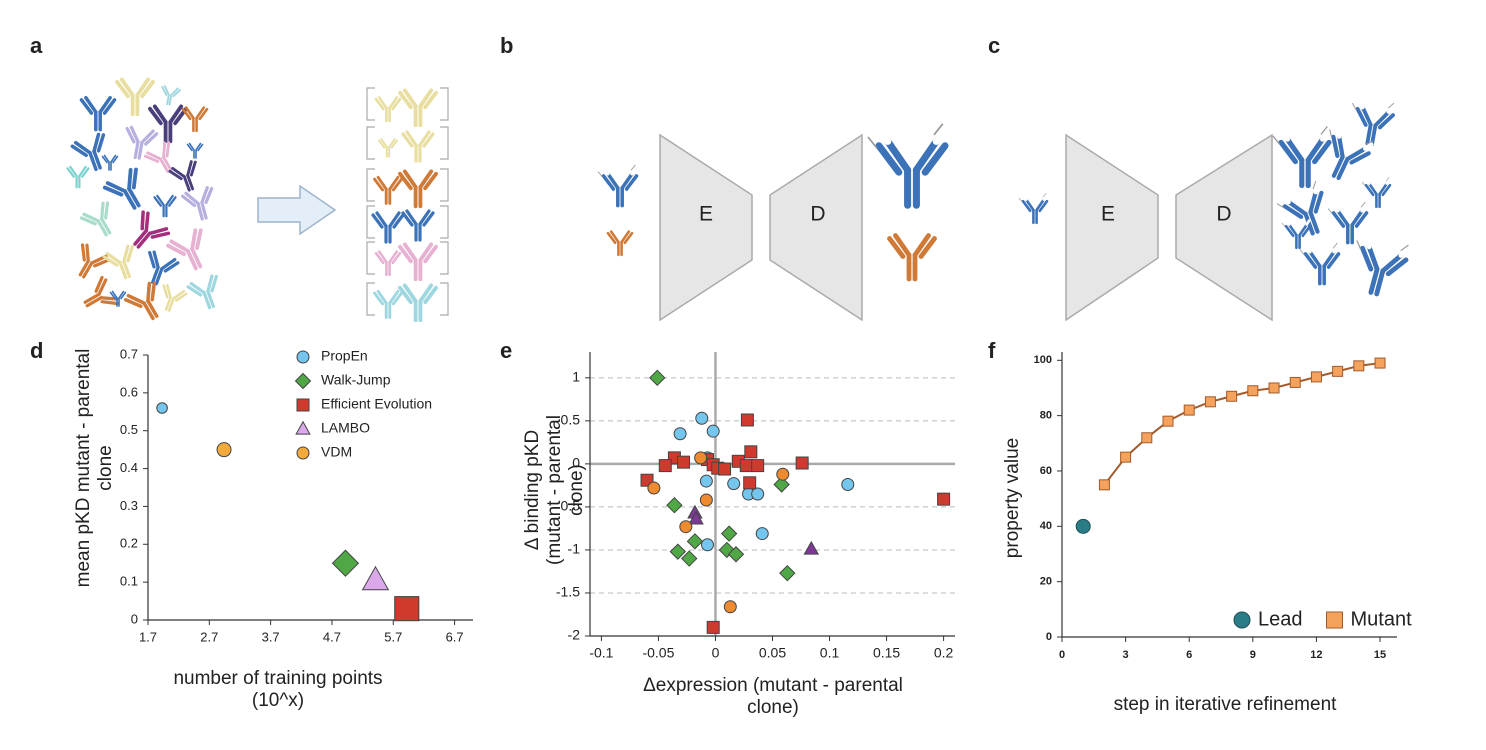  Describe the element at coordinates (1049, 637) in the screenshot. I see `y-tick-label: 0` at that location.